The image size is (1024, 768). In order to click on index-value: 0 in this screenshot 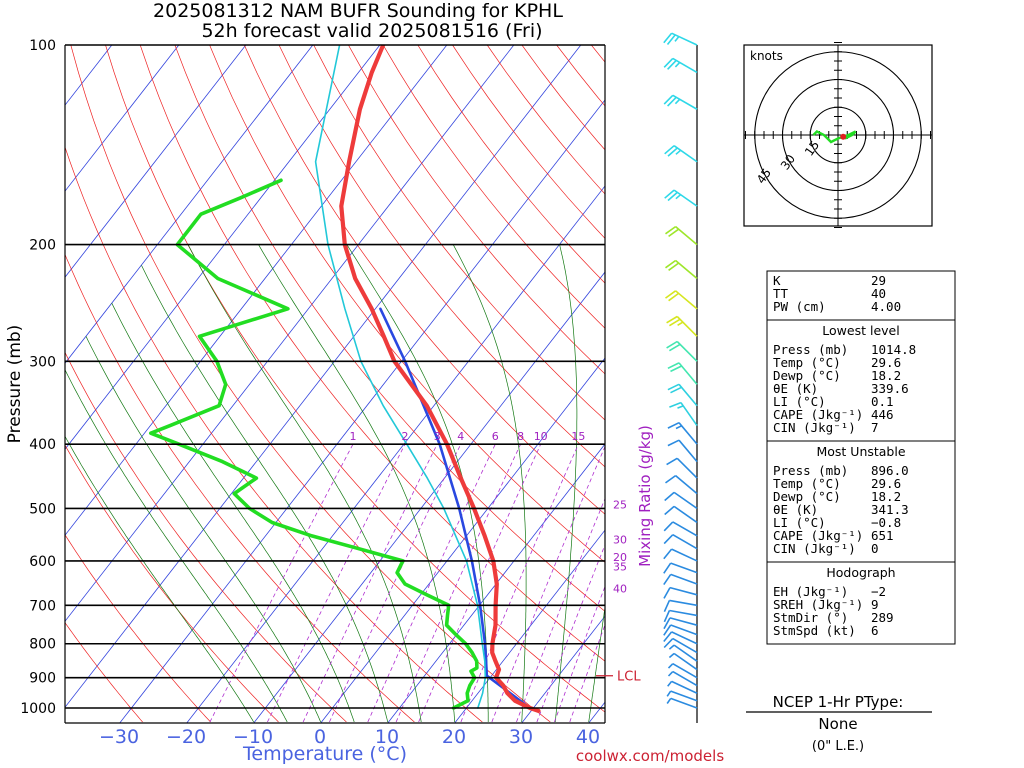, I will do `click(875, 548)`.